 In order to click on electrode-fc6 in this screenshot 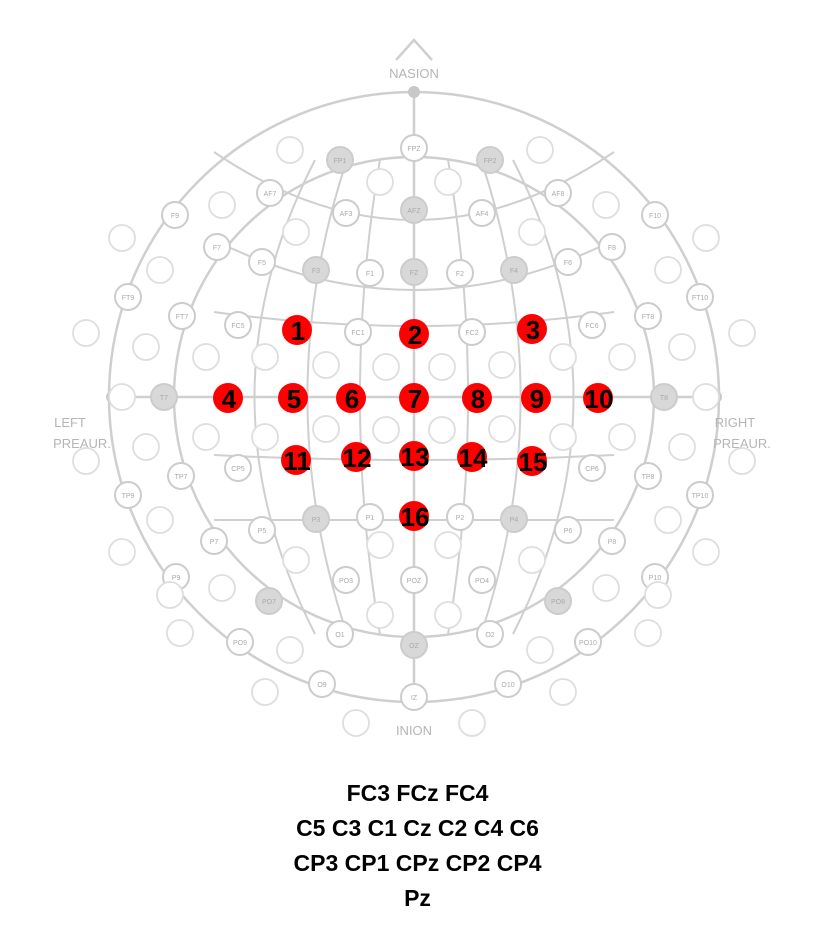, I will do `click(592, 325)`.